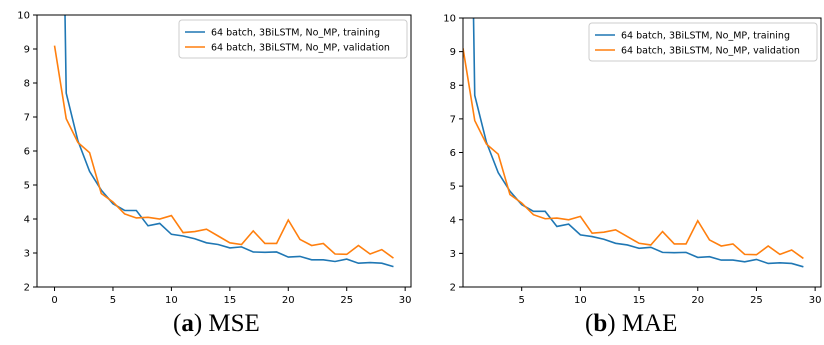 This screenshot has height=345, width=824. I want to click on caption-mae-label: b, so click(600, 323).